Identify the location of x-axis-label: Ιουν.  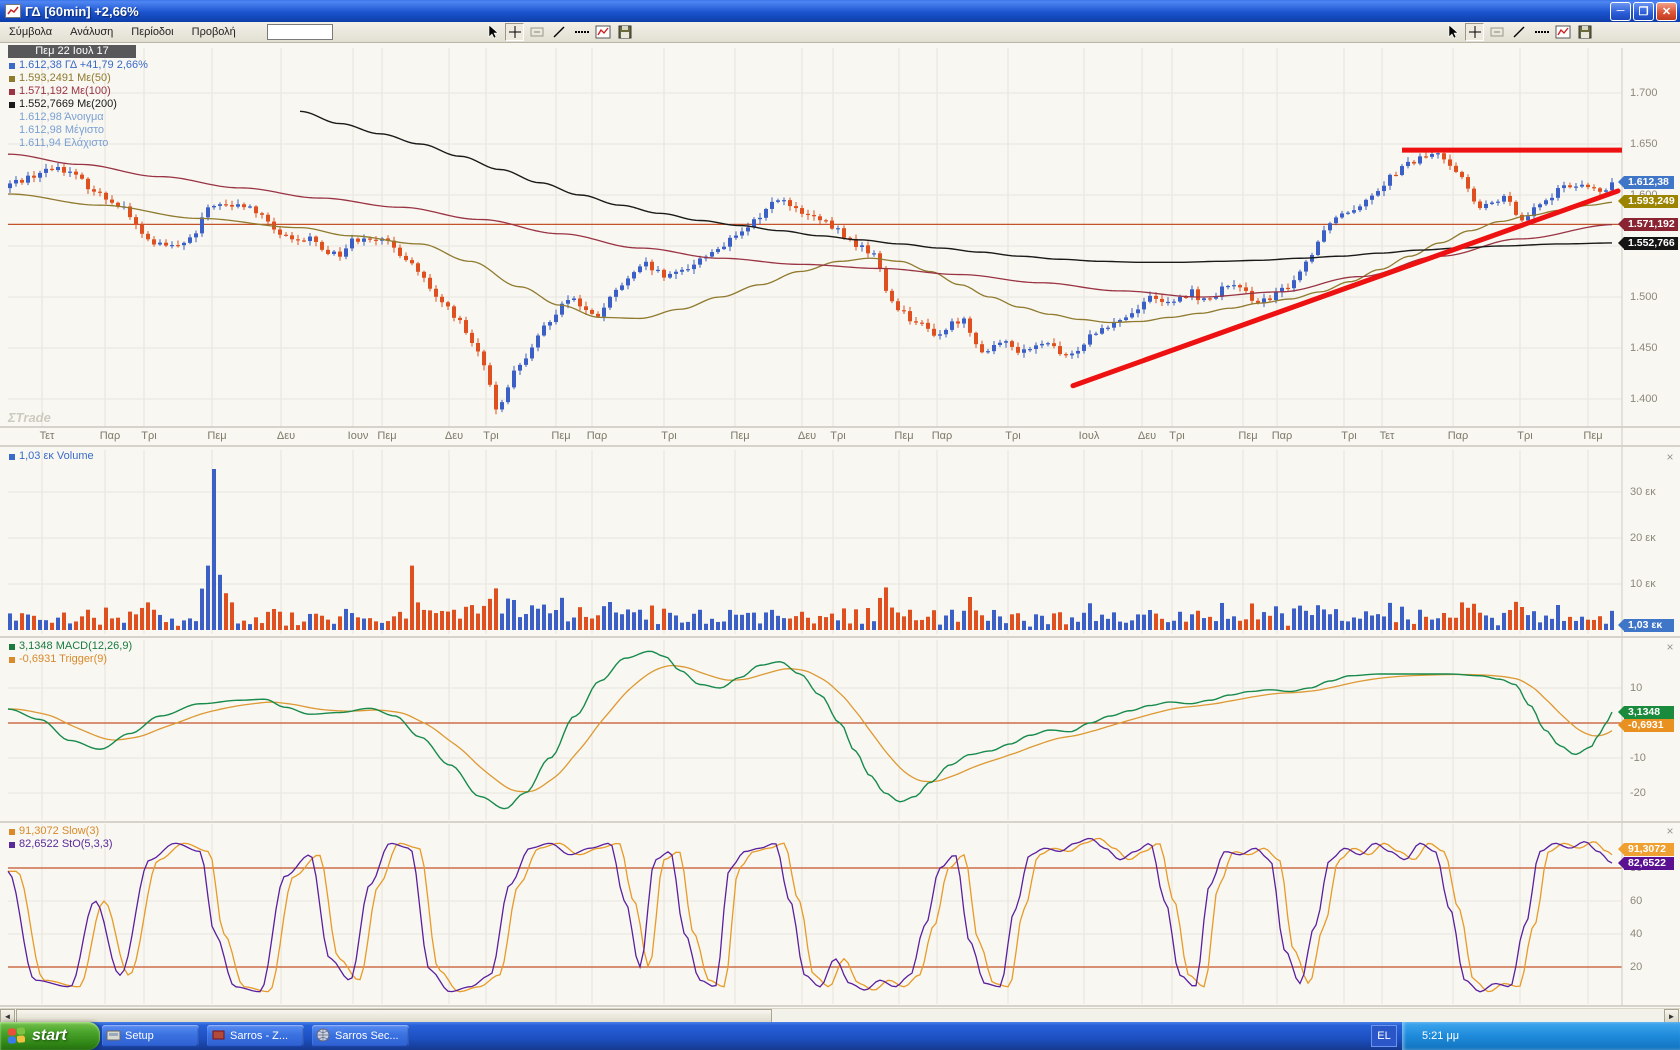
(358, 436).